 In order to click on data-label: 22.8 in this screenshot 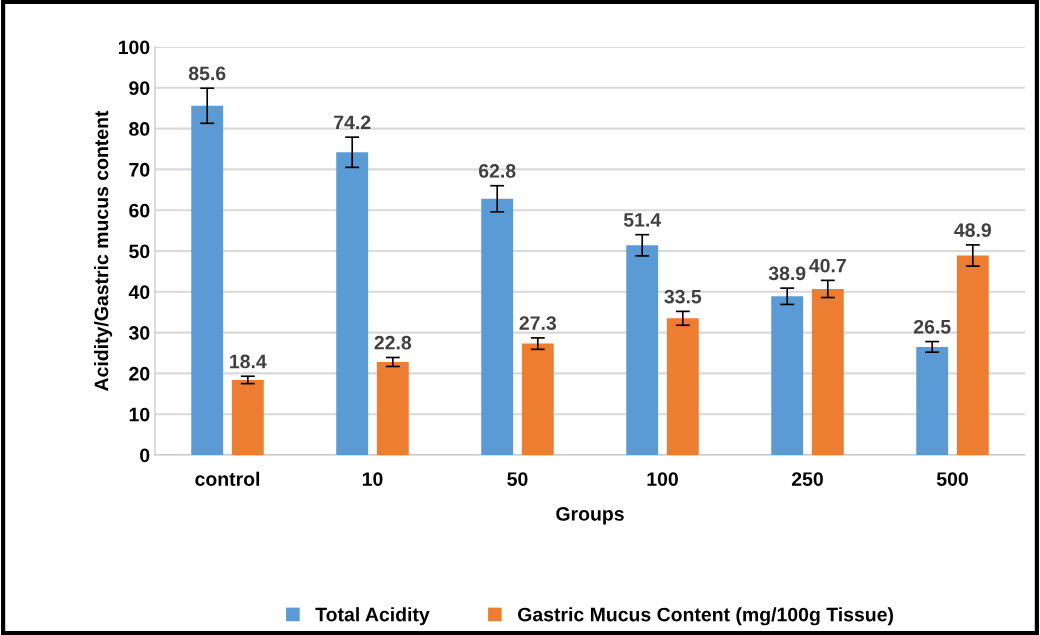, I will do `click(393, 342)`.